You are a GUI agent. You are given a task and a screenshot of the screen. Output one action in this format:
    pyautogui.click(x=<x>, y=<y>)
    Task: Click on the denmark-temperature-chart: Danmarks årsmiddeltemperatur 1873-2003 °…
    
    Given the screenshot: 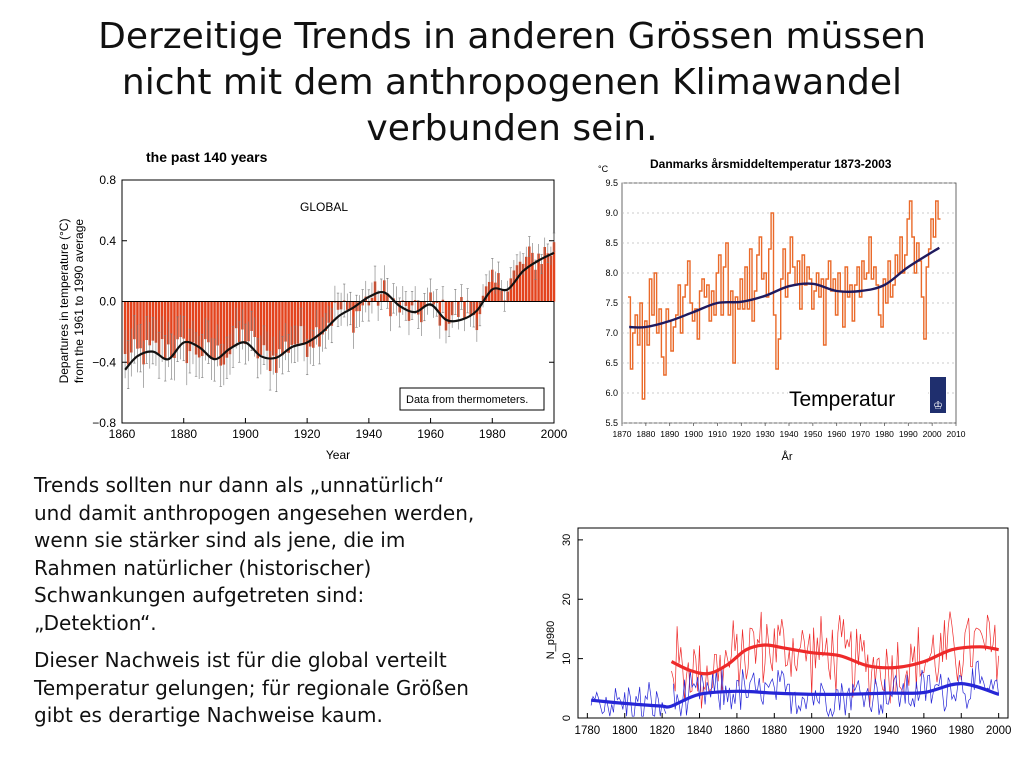 What is the action you would take?
    pyautogui.click(x=782, y=310)
    